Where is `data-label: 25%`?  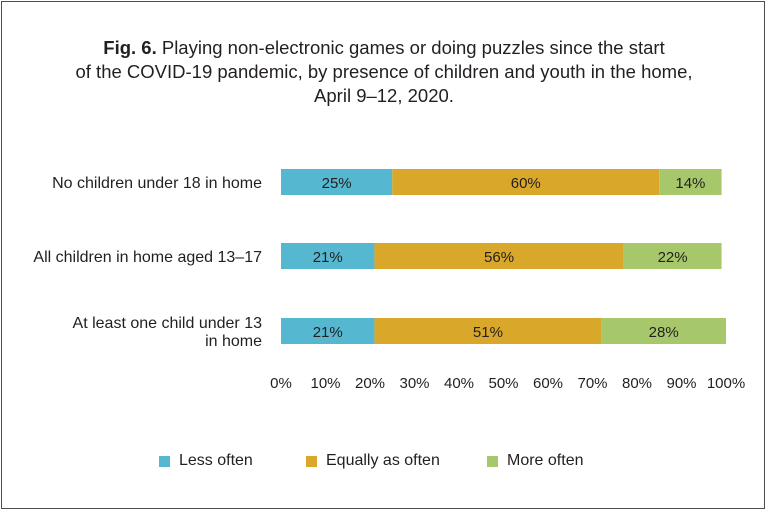 data-label: 25% is located at coordinates (337, 183).